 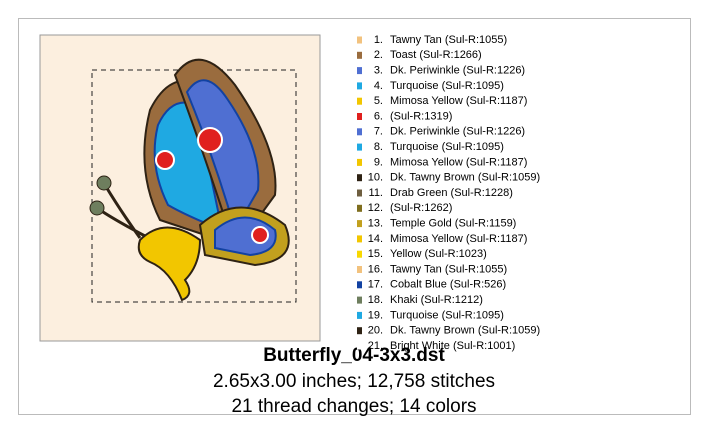 I want to click on thread-number: 6., so click(x=378, y=116).